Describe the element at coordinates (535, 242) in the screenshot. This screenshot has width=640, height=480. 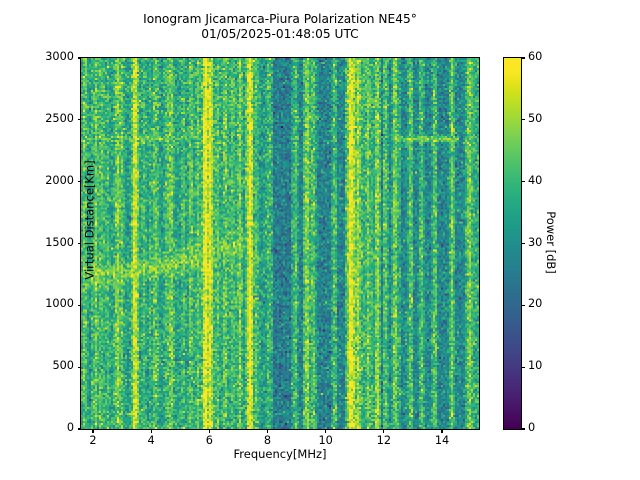
I see `colorbar-tick-label: 30` at that location.